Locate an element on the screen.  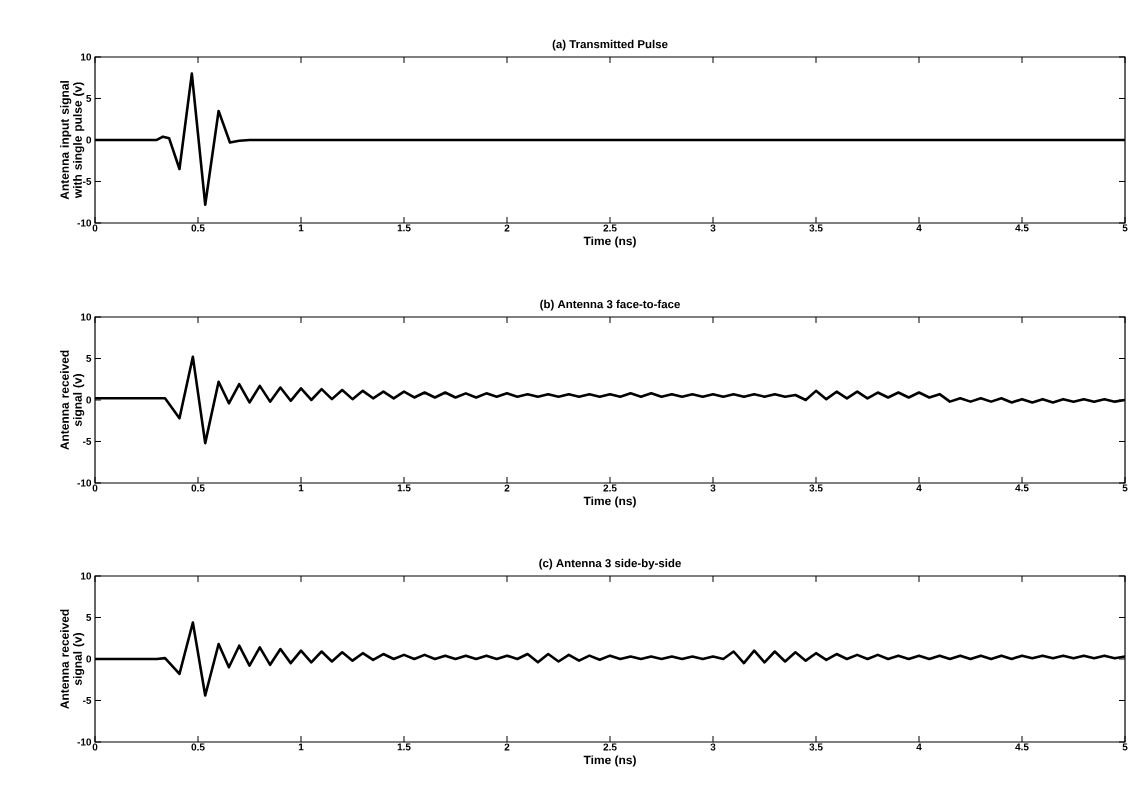
chart-title: (a) Transmitted Pulse is located at coordinates (610, 45).